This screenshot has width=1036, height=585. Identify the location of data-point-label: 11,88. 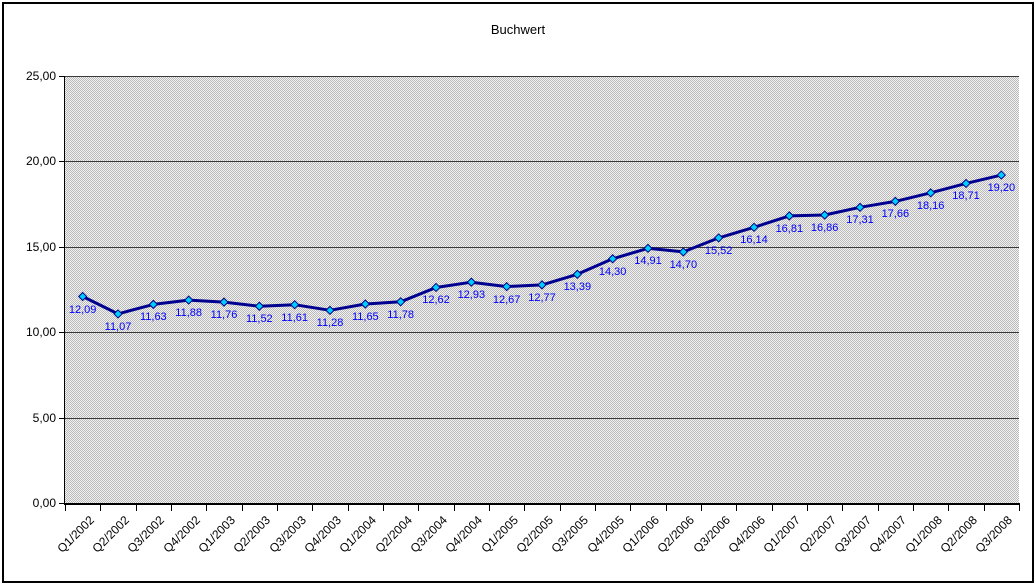
(189, 313).